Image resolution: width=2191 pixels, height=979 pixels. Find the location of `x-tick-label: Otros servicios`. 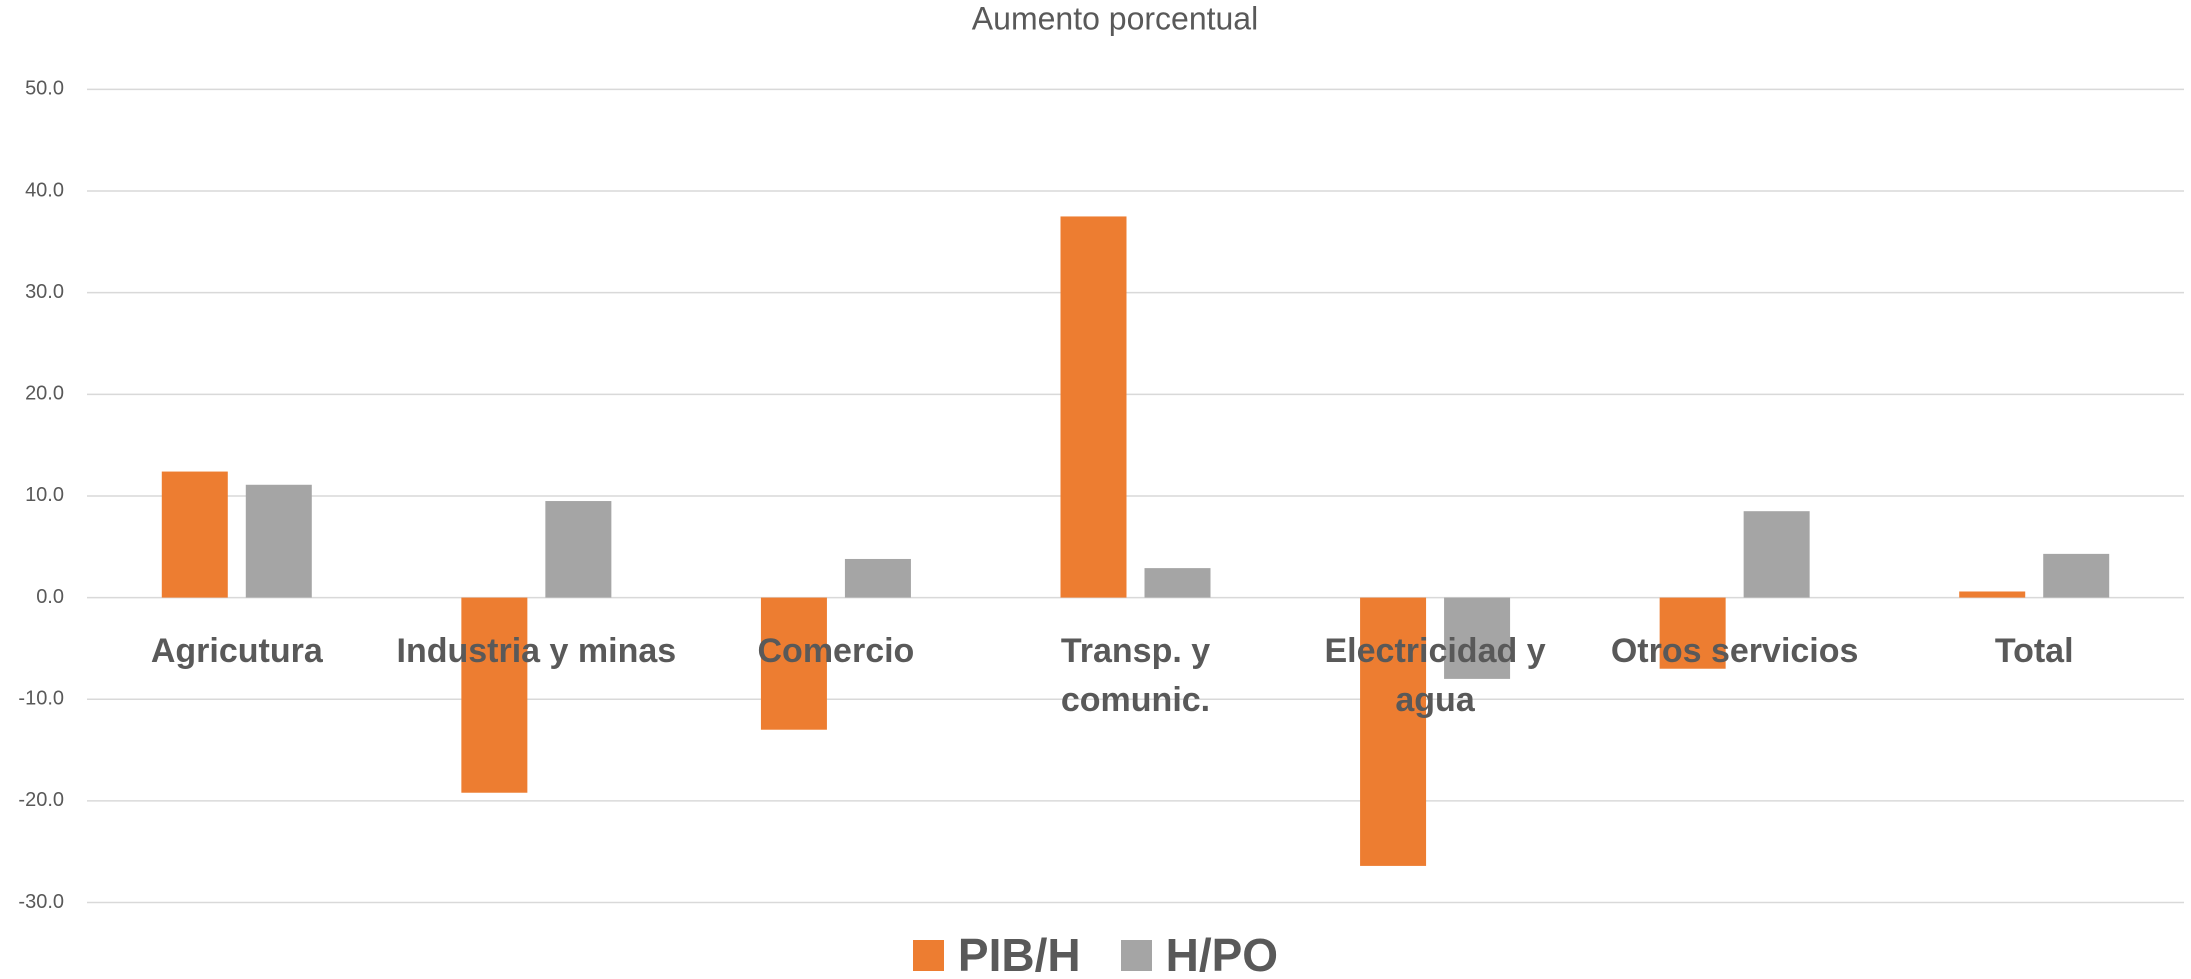

x-tick-label: Otros servicios is located at coordinates (1734, 651).